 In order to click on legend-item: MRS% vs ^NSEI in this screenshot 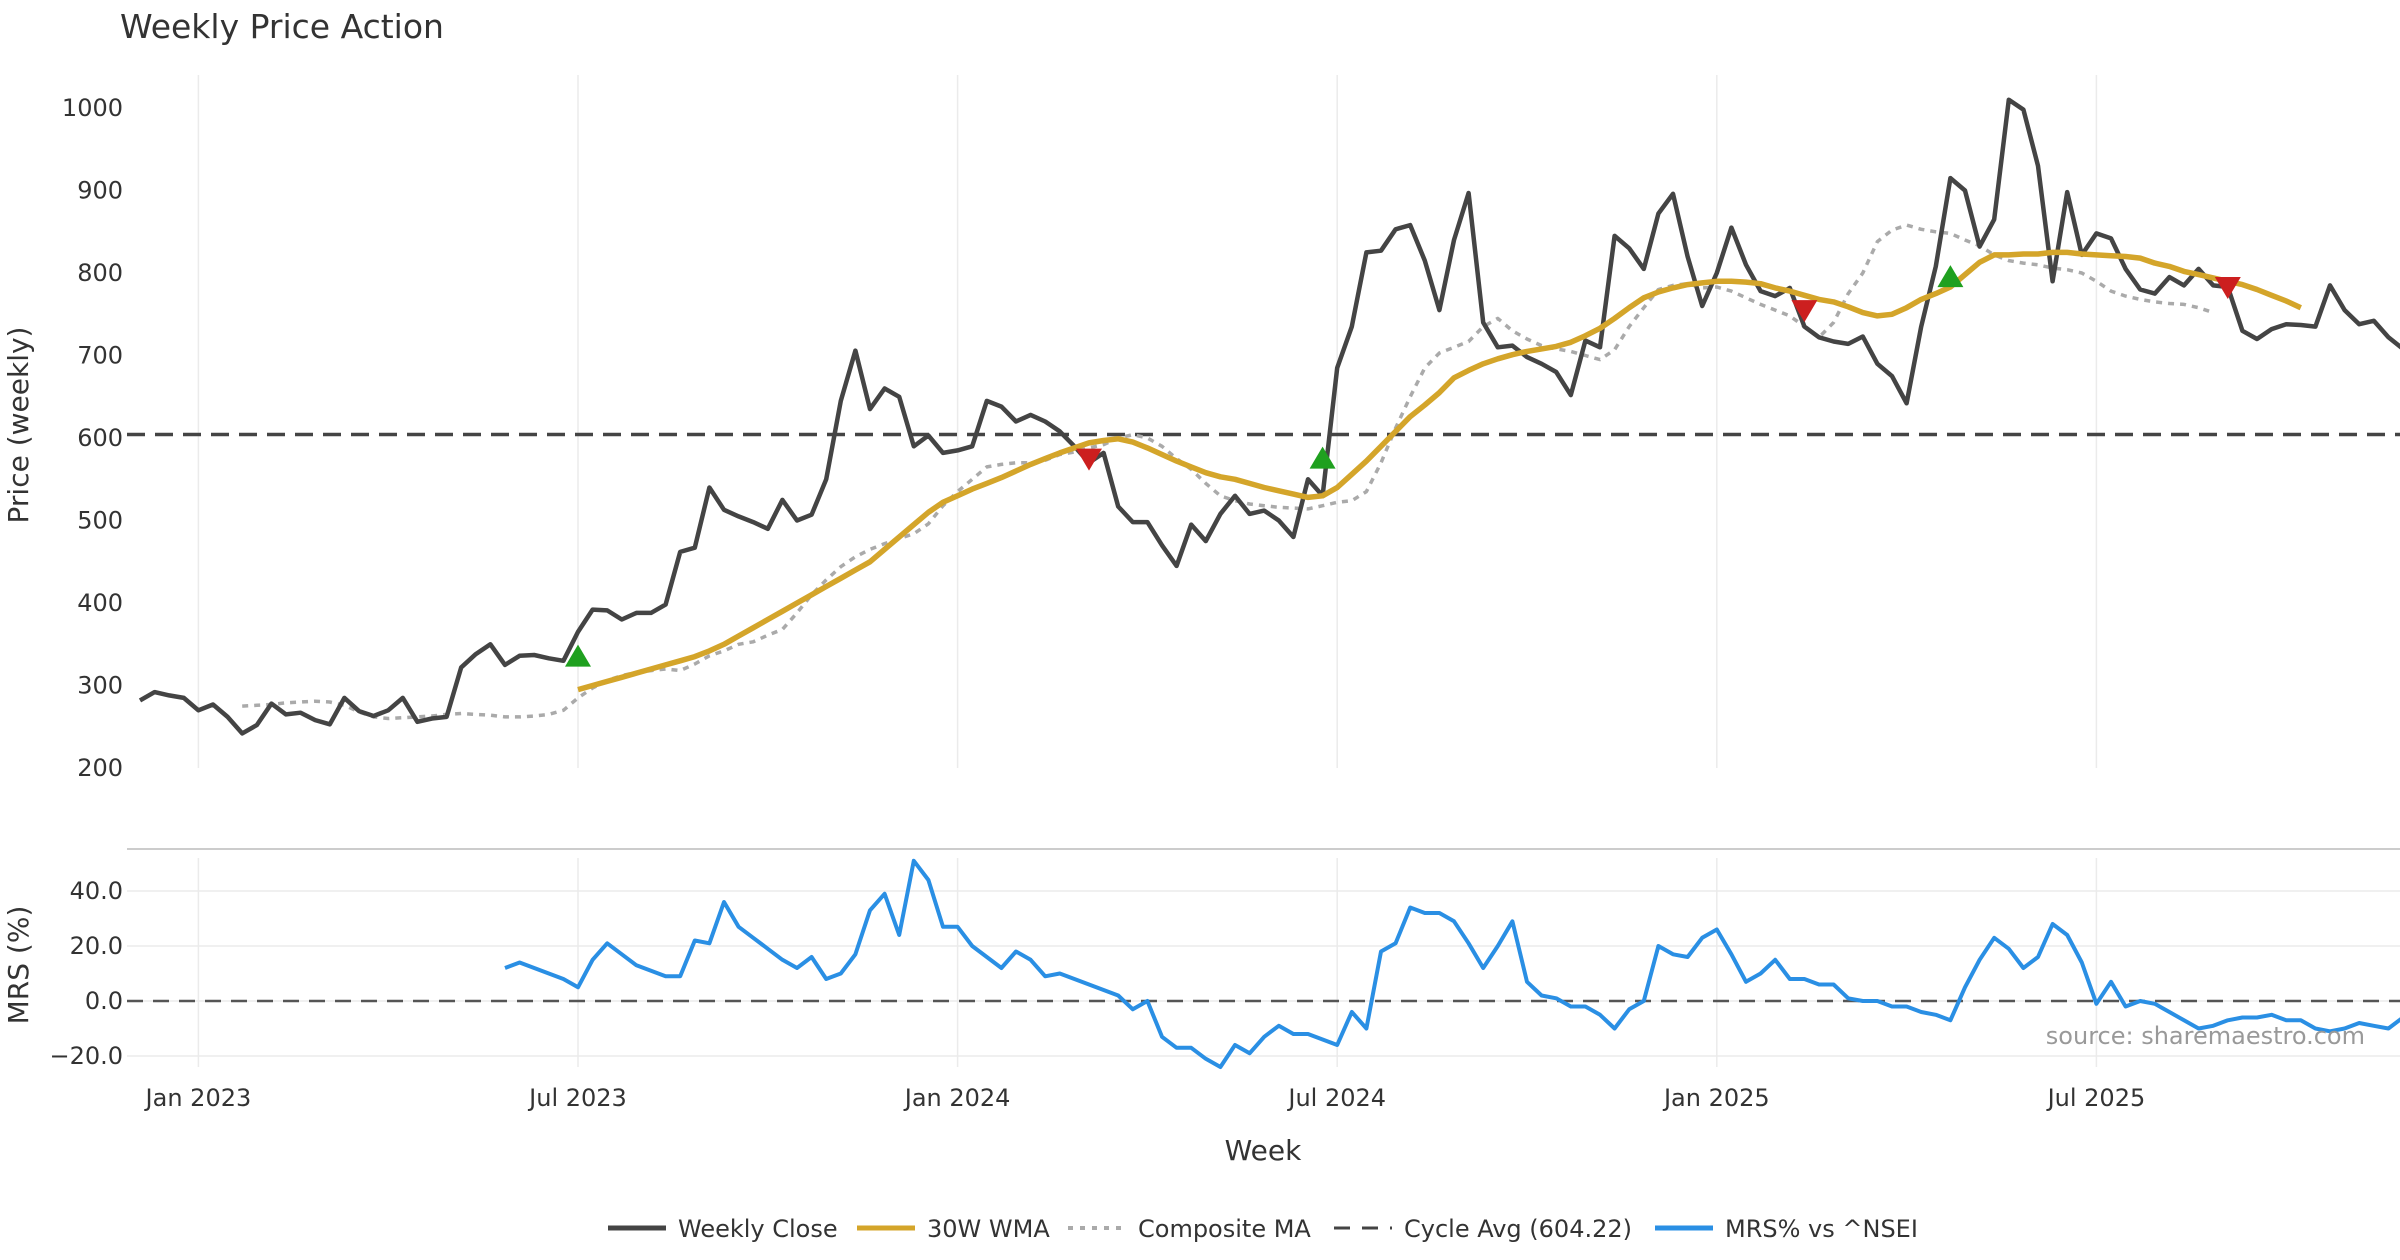, I will do `click(1786, 1229)`.